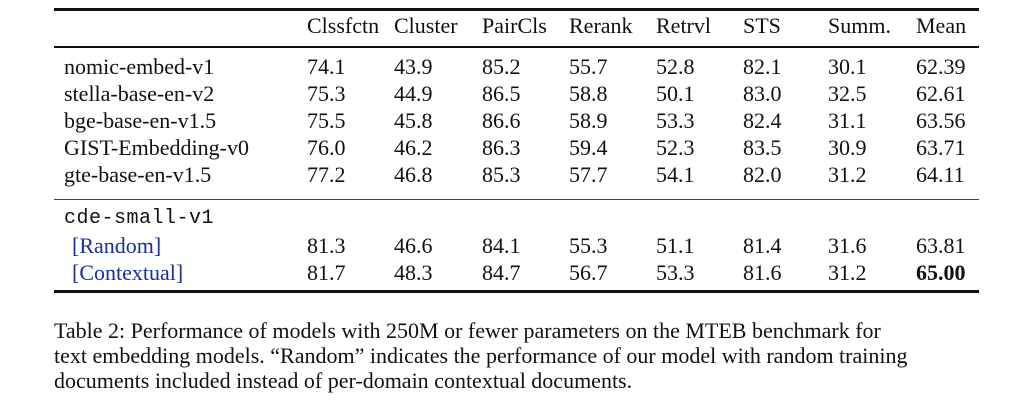  What do you see at coordinates (588, 147) in the screenshot?
I see `table-cell: 59.4` at bounding box center [588, 147].